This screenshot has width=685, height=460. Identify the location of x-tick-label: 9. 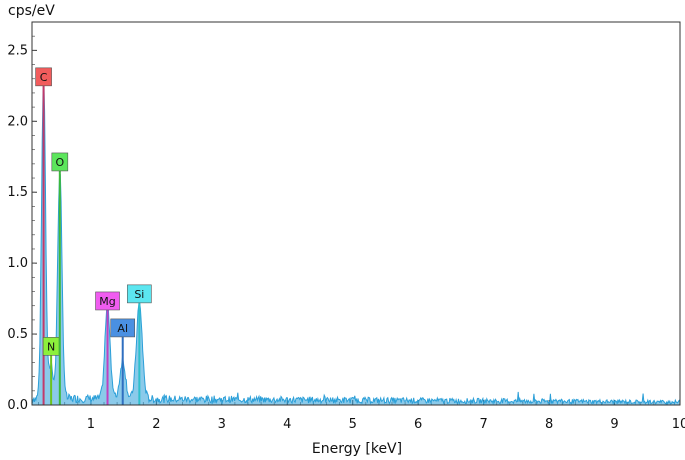
(614, 424).